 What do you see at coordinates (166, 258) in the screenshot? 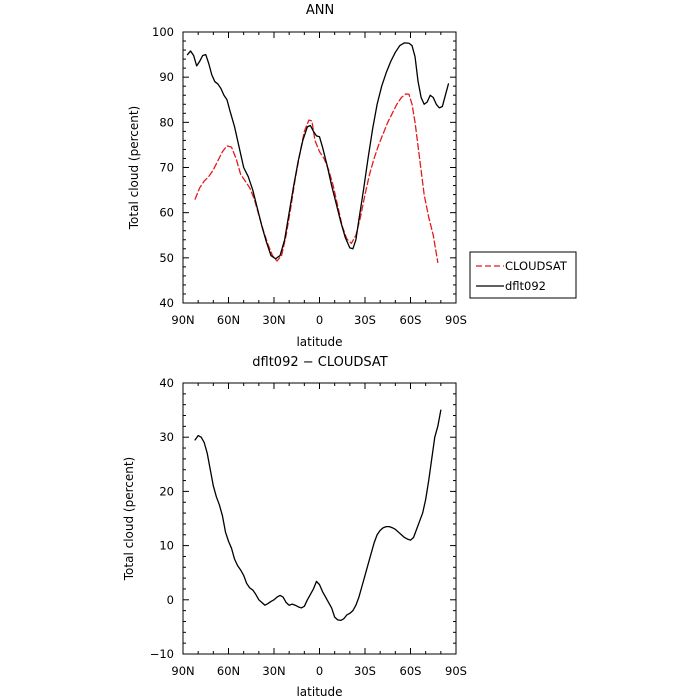
I see `y-tick-label: 50` at bounding box center [166, 258].